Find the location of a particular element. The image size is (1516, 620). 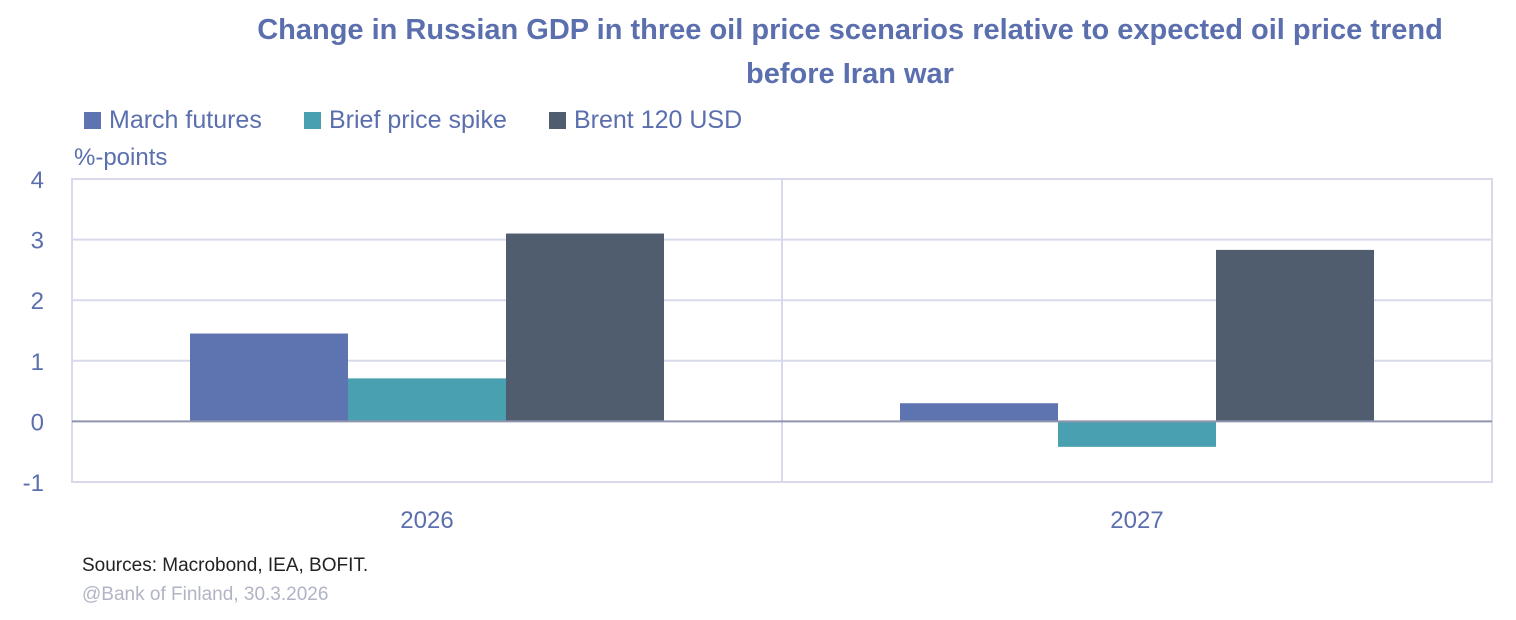

bar-march-futures-2026 is located at coordinates (269, 377).